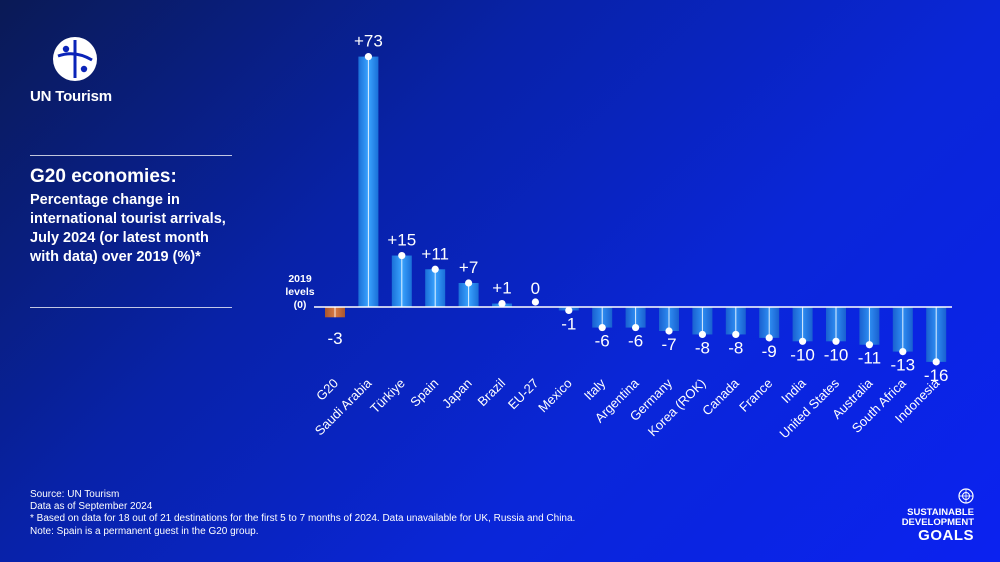 The image size is (1000, 562). What do you see at coordinates (368, 41) in the screenshot?
I see `value-label-saudi-arabia: +73` at bounding box center [368, 41].